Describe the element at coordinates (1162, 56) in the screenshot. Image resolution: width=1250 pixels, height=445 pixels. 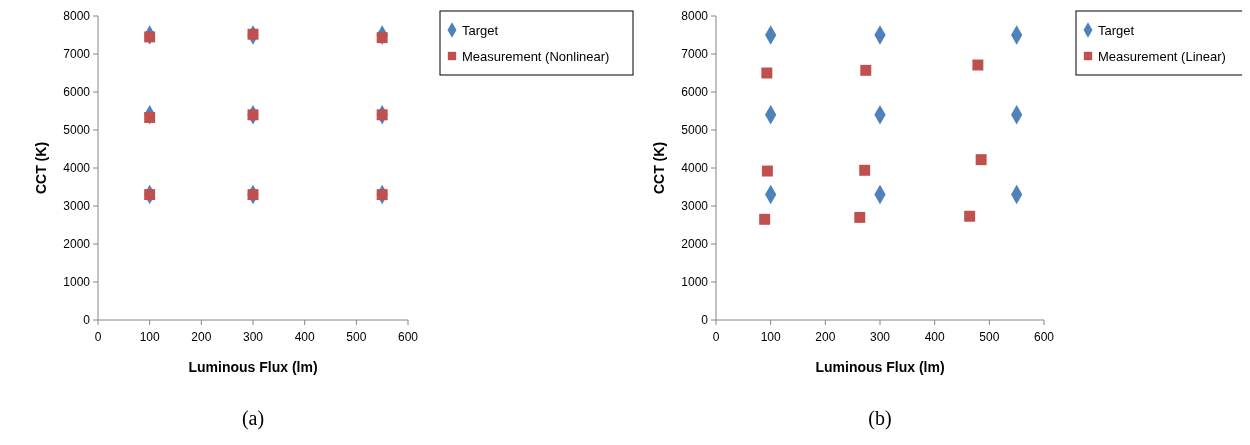
I see `legend-label: Measurement (Linear)` at that location.